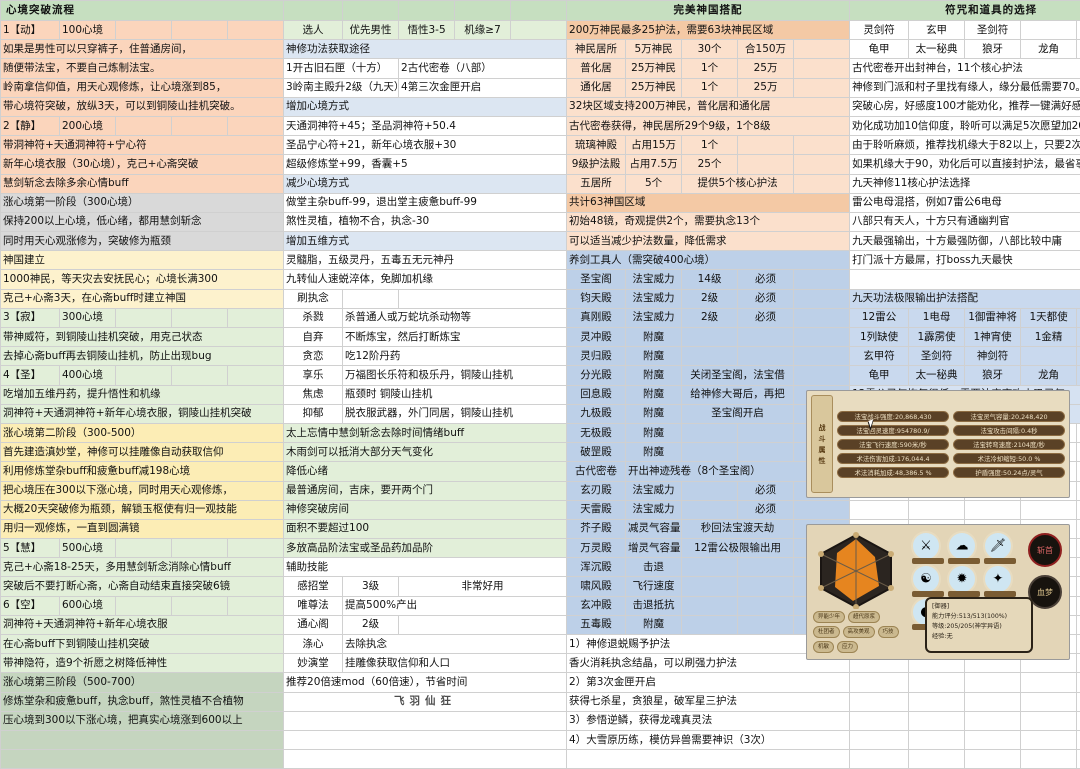 The width and height of the screenshot is (1080, 769). What do you see at coordinates (425, 509) in the screenshot?
I see `col2-row-text: 神修突破房间` at bounding box center [425, 509].